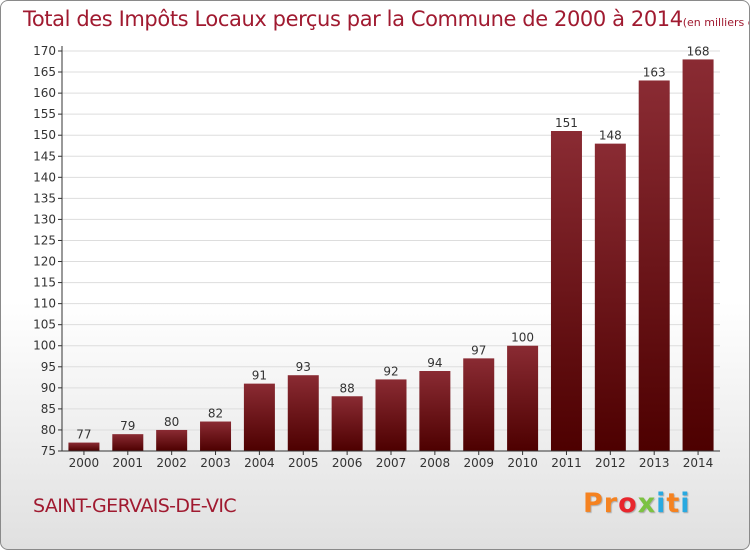 Image resolution: width=750 pixels, height=550 pixels. I want to click on y-tick-label: 155, so click(44, 114).